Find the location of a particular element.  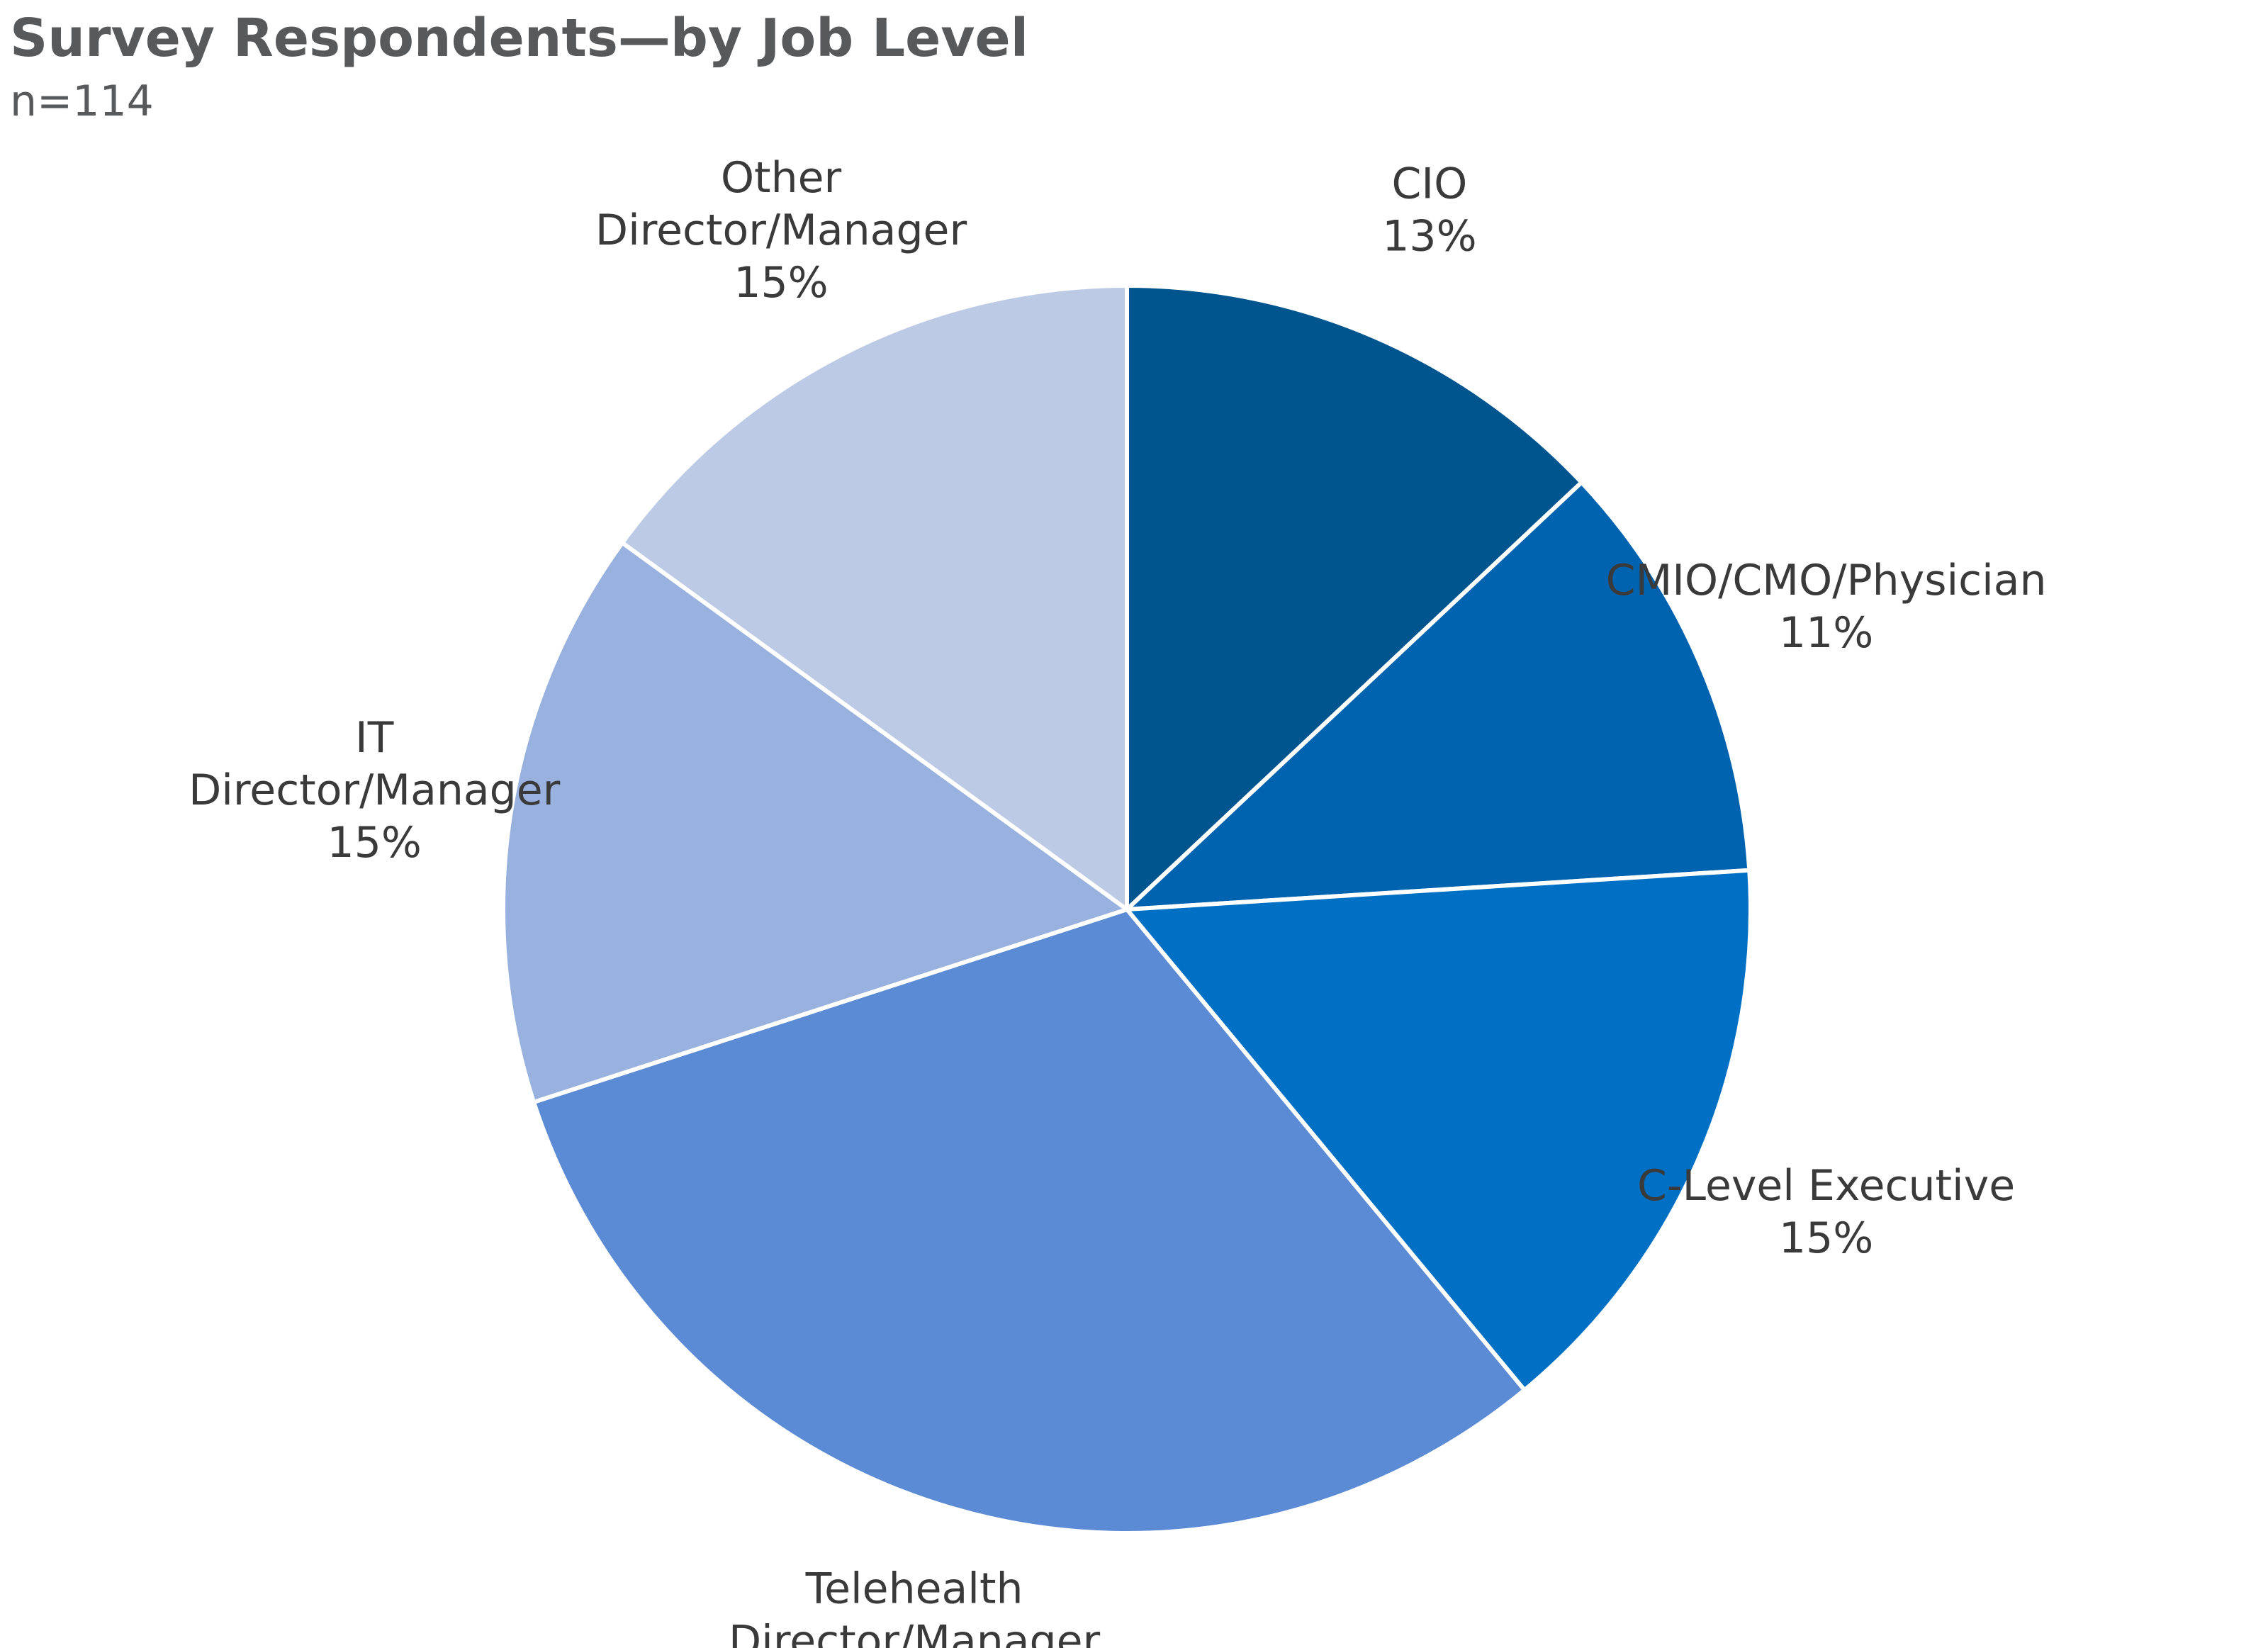

slice-label-other-director-manager: Other Director/Manager 15% is located at coordinates (781, 230).